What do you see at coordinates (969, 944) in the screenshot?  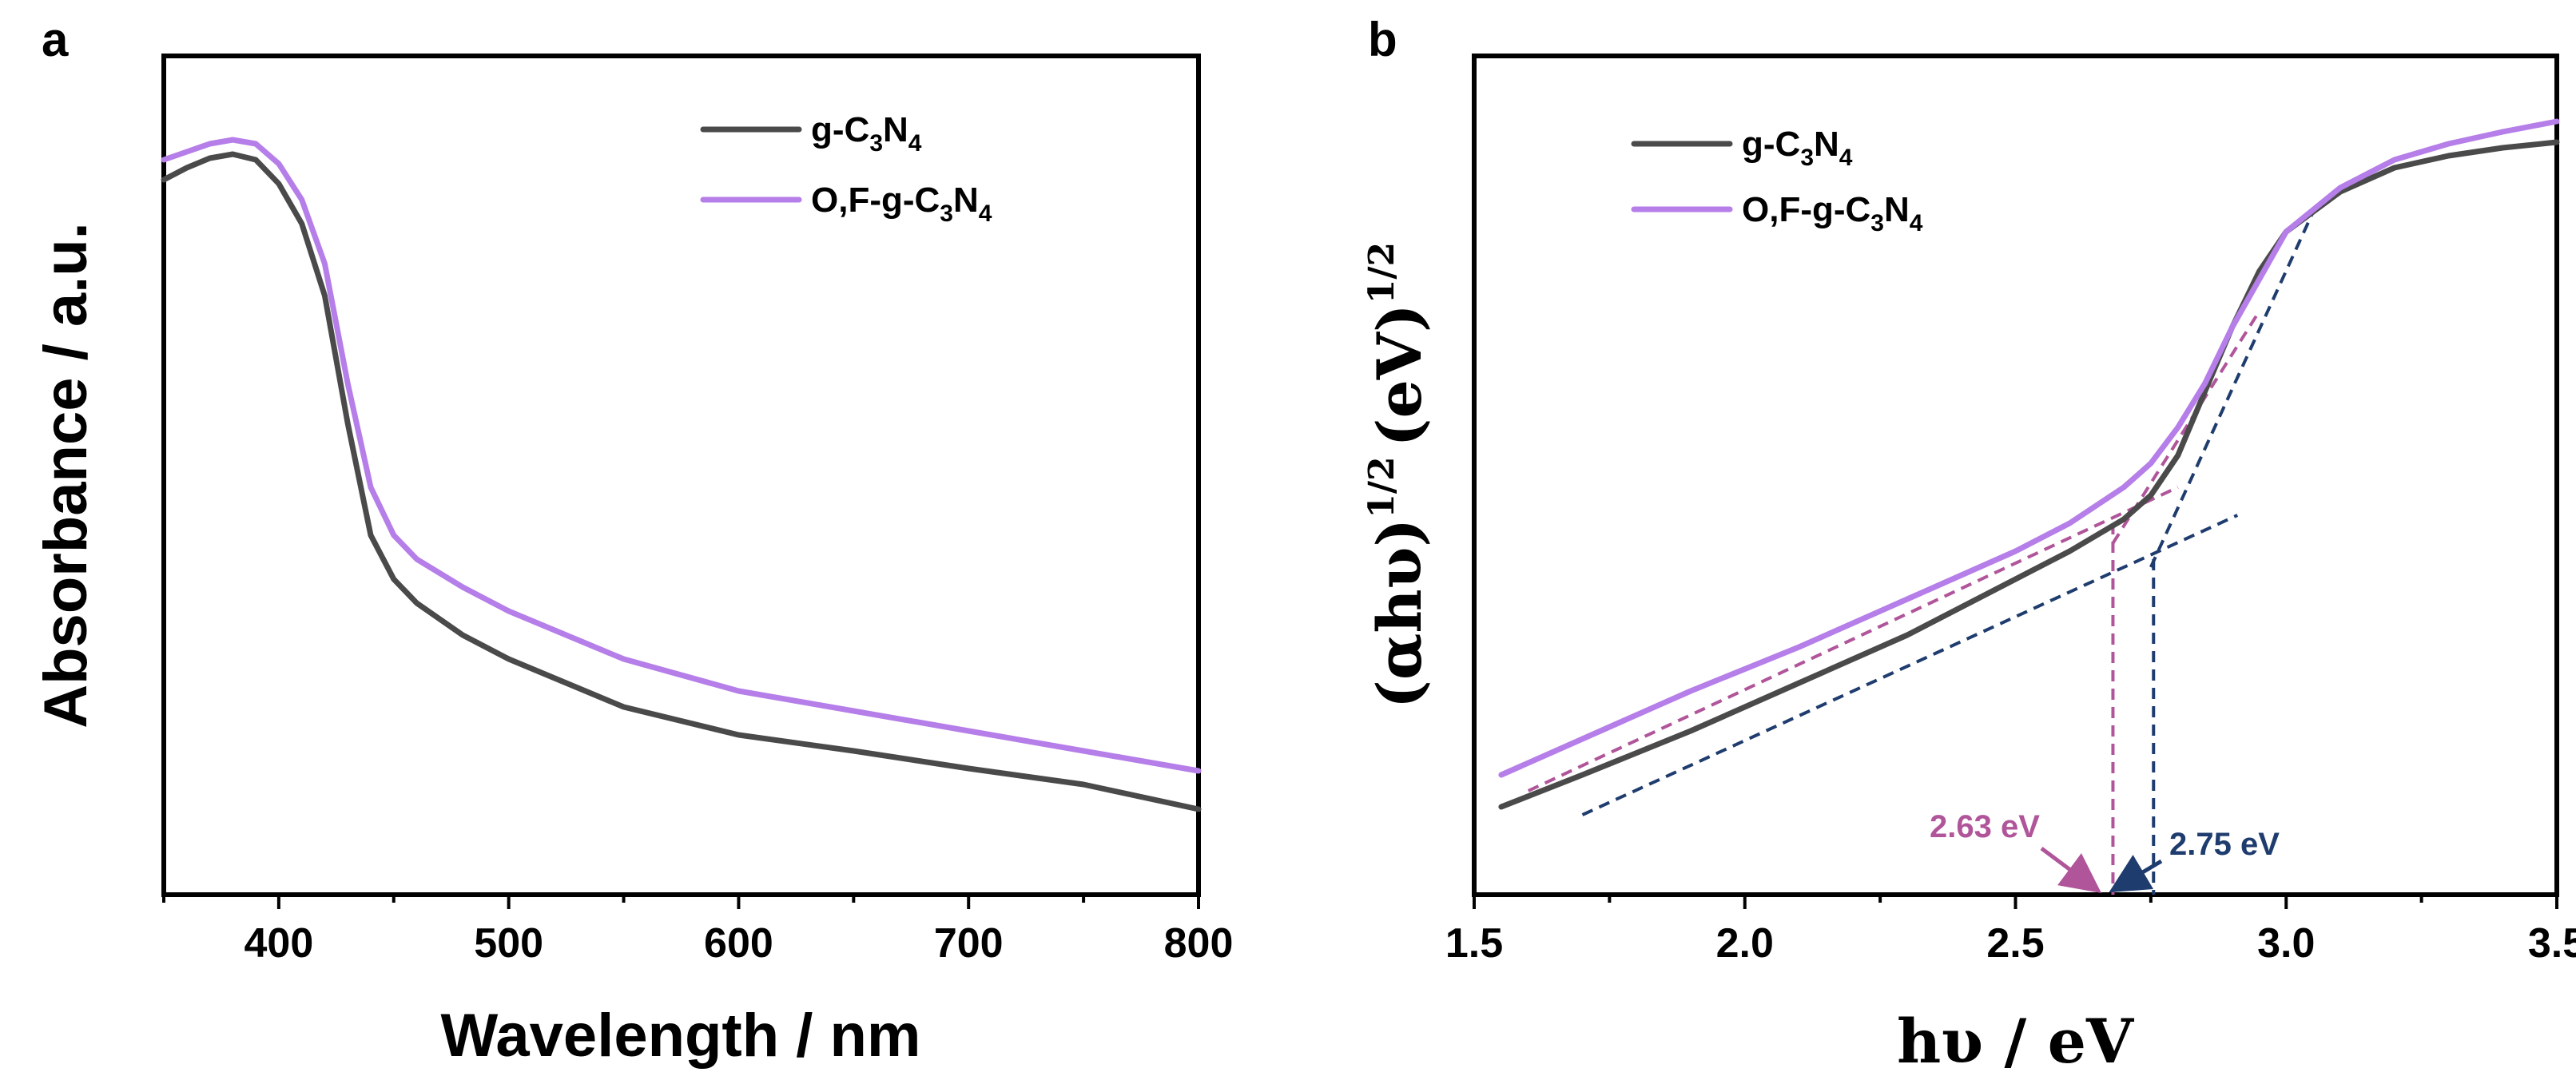 I see `x-tick-label: 700` at bounding box center [969, 944].